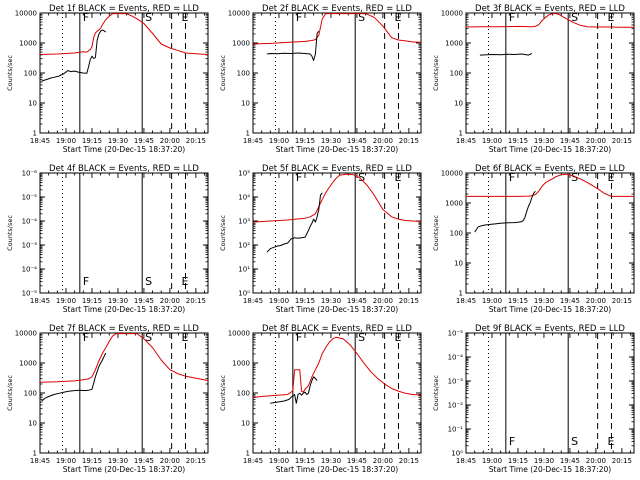 This screenshot has height=480, width=640. Describe the element at coordinates (337, 29) in the screenshot. I see `lld-series-line` at that location.